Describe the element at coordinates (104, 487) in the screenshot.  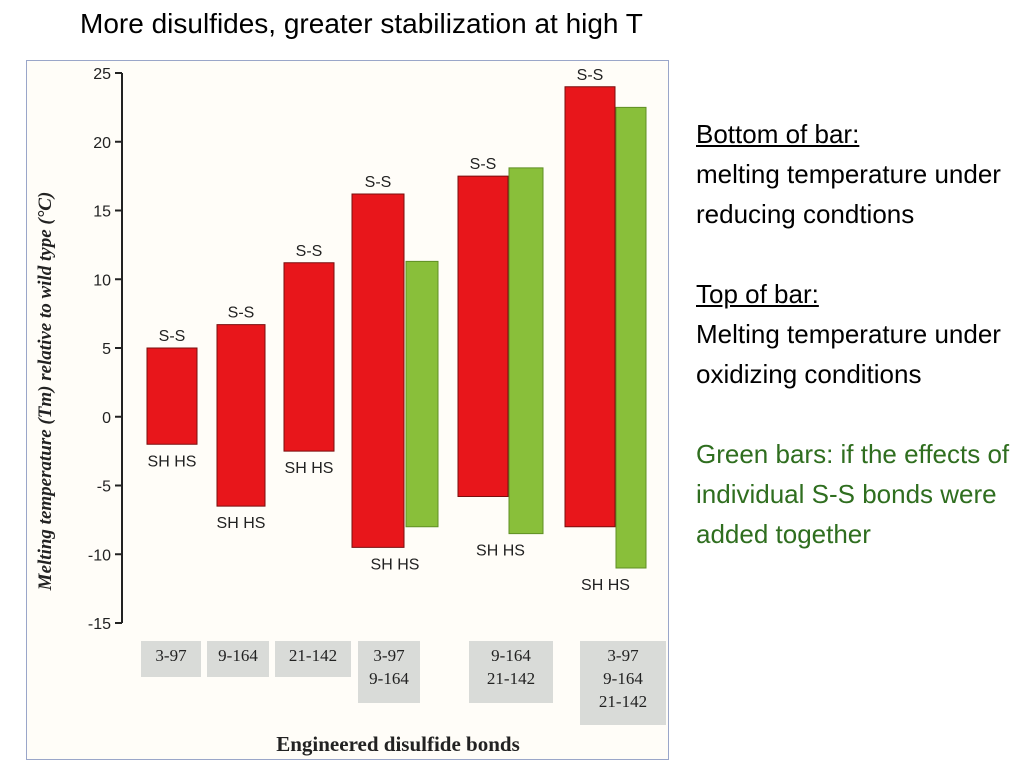
I see `y-tick-label: -5` at that location.